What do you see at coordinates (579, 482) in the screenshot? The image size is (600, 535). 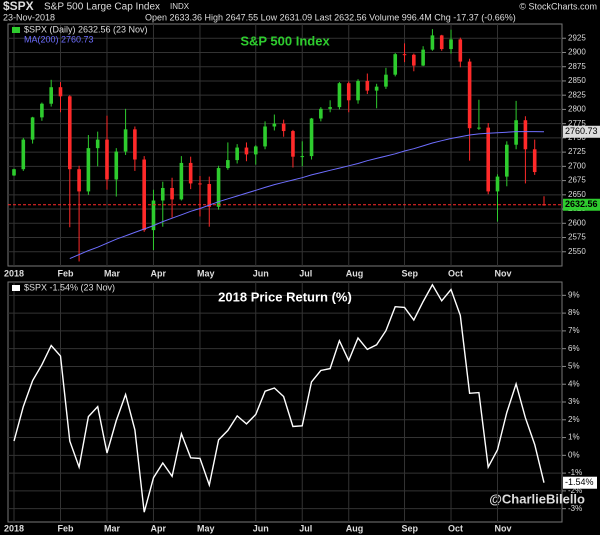 I see `last-value-label: -1.54%` at bounding box center [579, 482].